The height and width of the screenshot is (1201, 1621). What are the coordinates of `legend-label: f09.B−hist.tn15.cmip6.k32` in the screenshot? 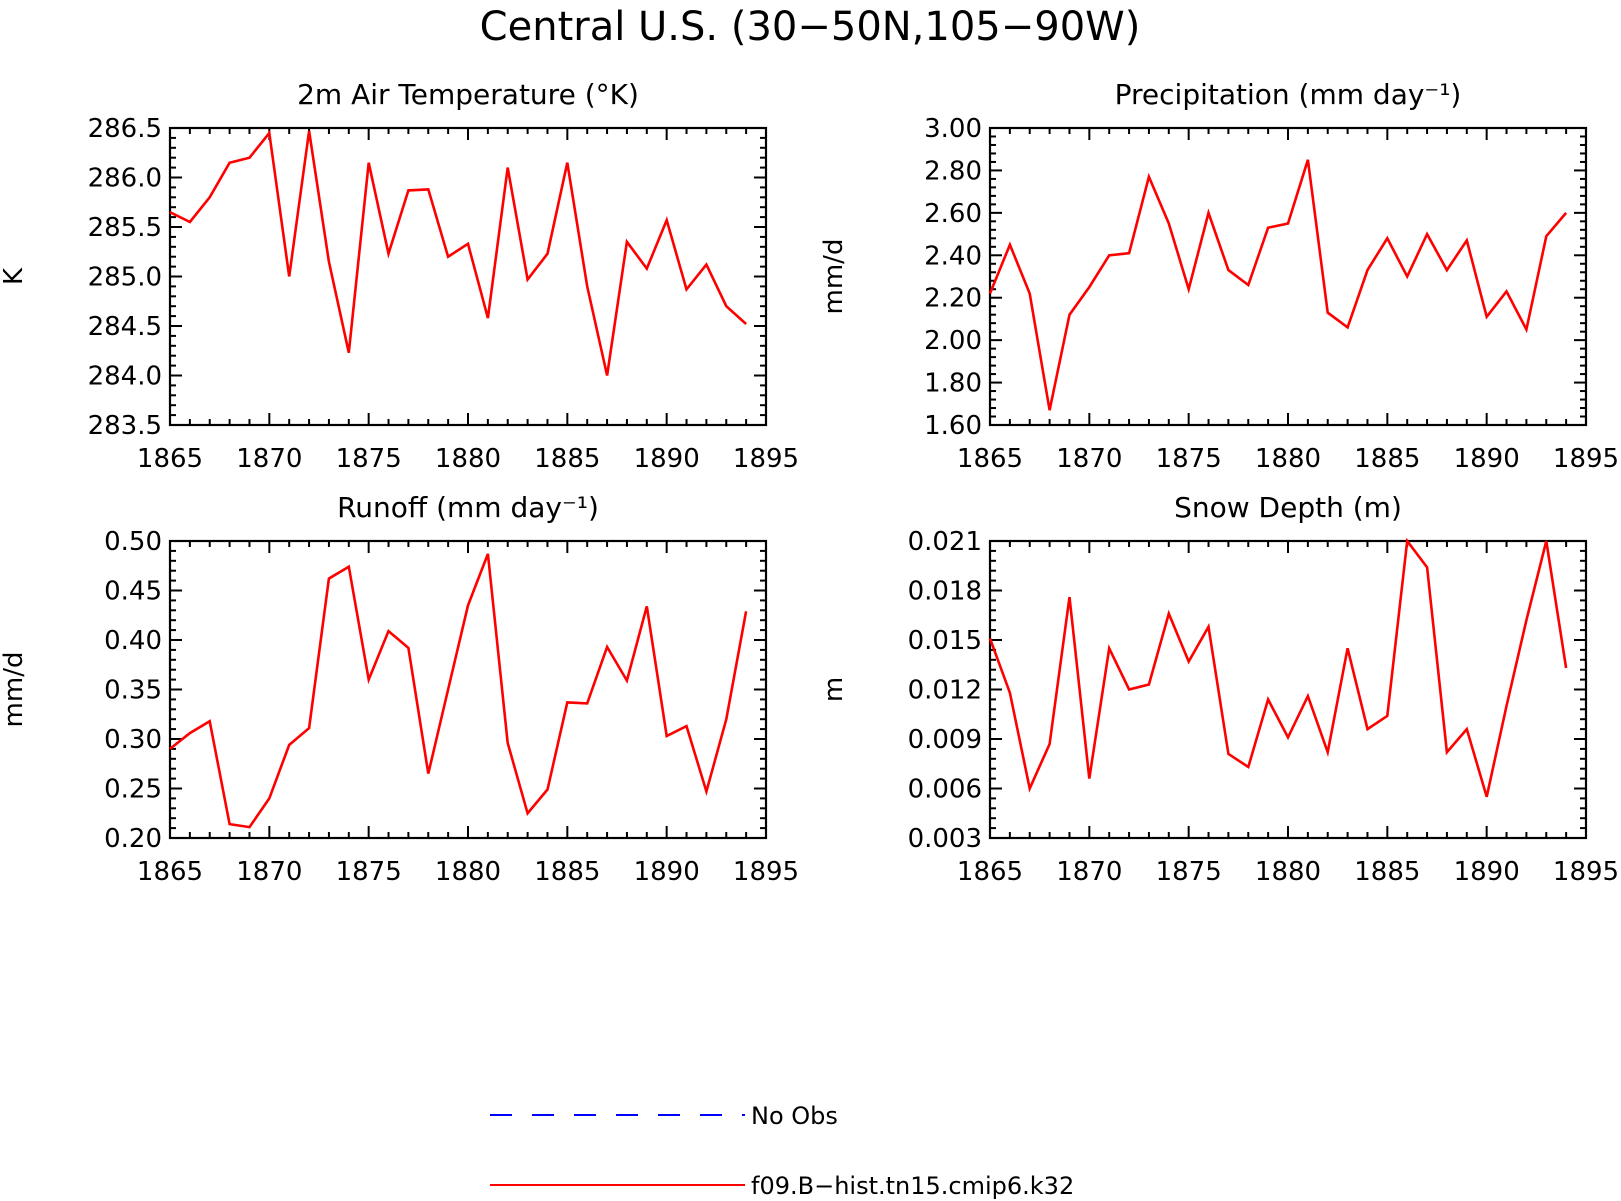 It's located at (912, 1186).